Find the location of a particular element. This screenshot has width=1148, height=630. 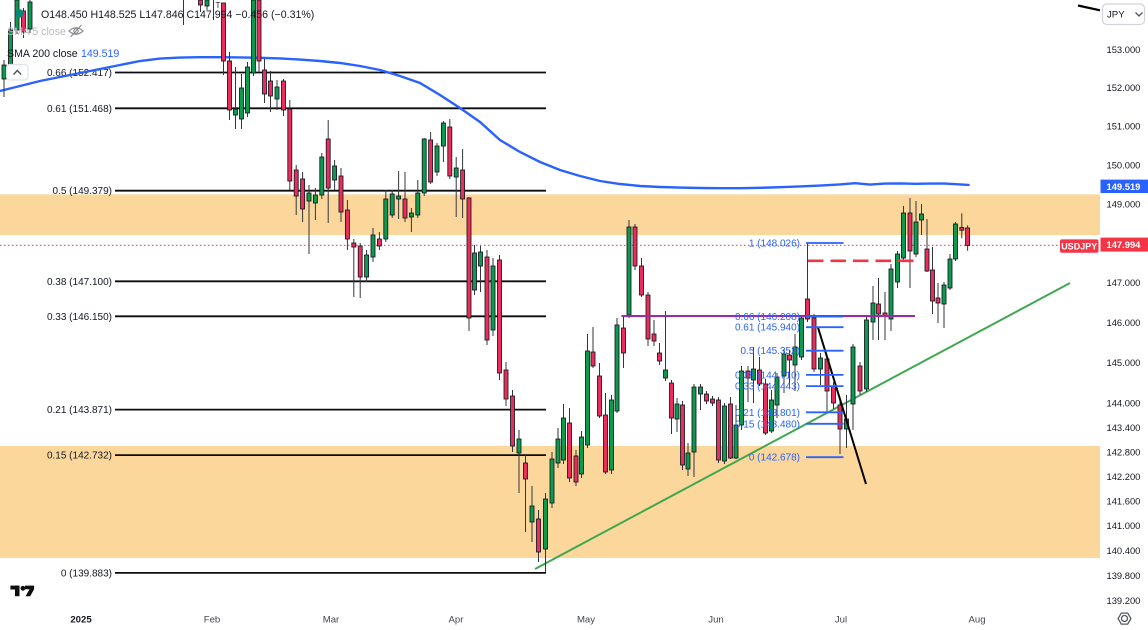

svg-text: 0 (139.883) is located at coordinates (86, 573).